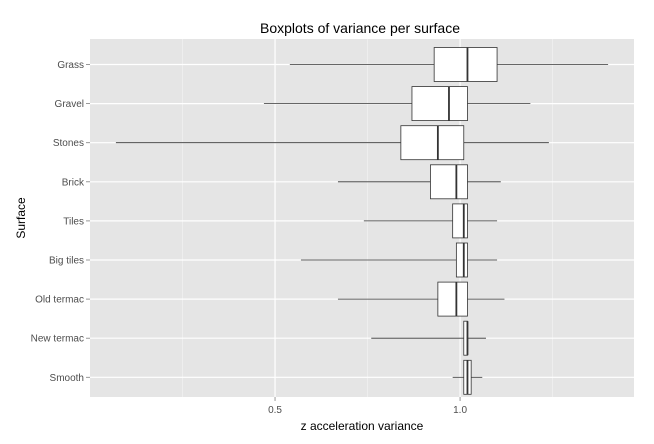 The image size is (654, 444). Describe the element at coordinates (66, 261) in the screenshot. I see `y-tick-label: Big tiles` at that location.